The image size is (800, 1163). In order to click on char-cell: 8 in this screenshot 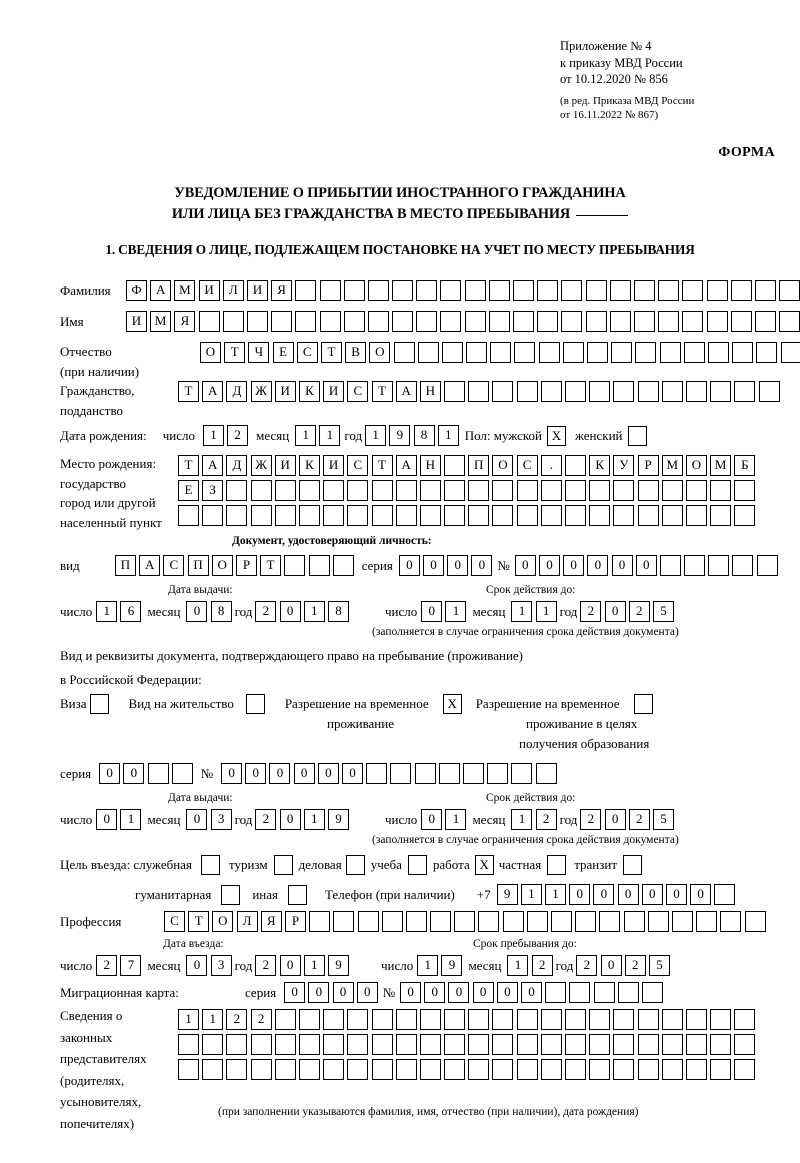, I will do `click(424, 435)`.